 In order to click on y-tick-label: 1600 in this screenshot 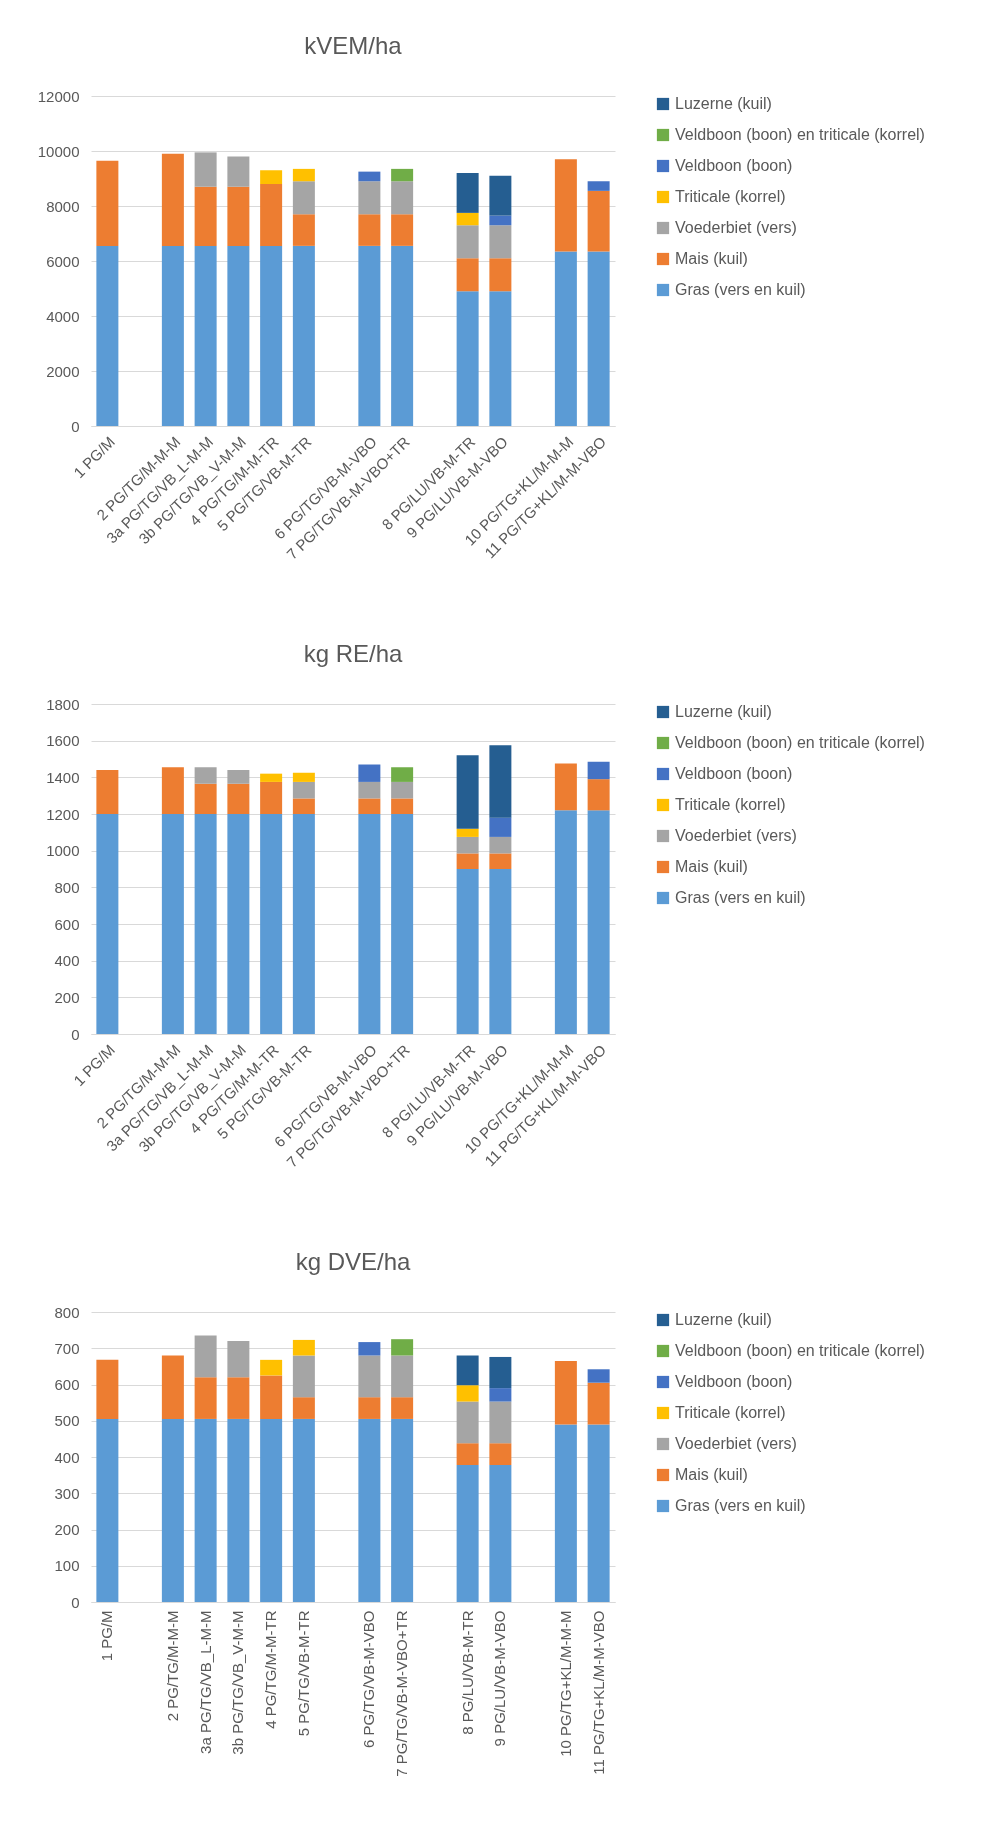, I will do `click(63, 741)`.